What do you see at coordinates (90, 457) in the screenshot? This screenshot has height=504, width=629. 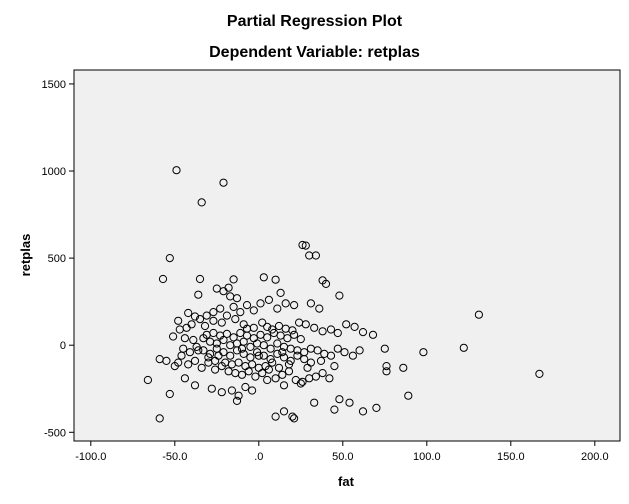 I see `x-tick-label: -100.0` at bounding box center [90, 457].